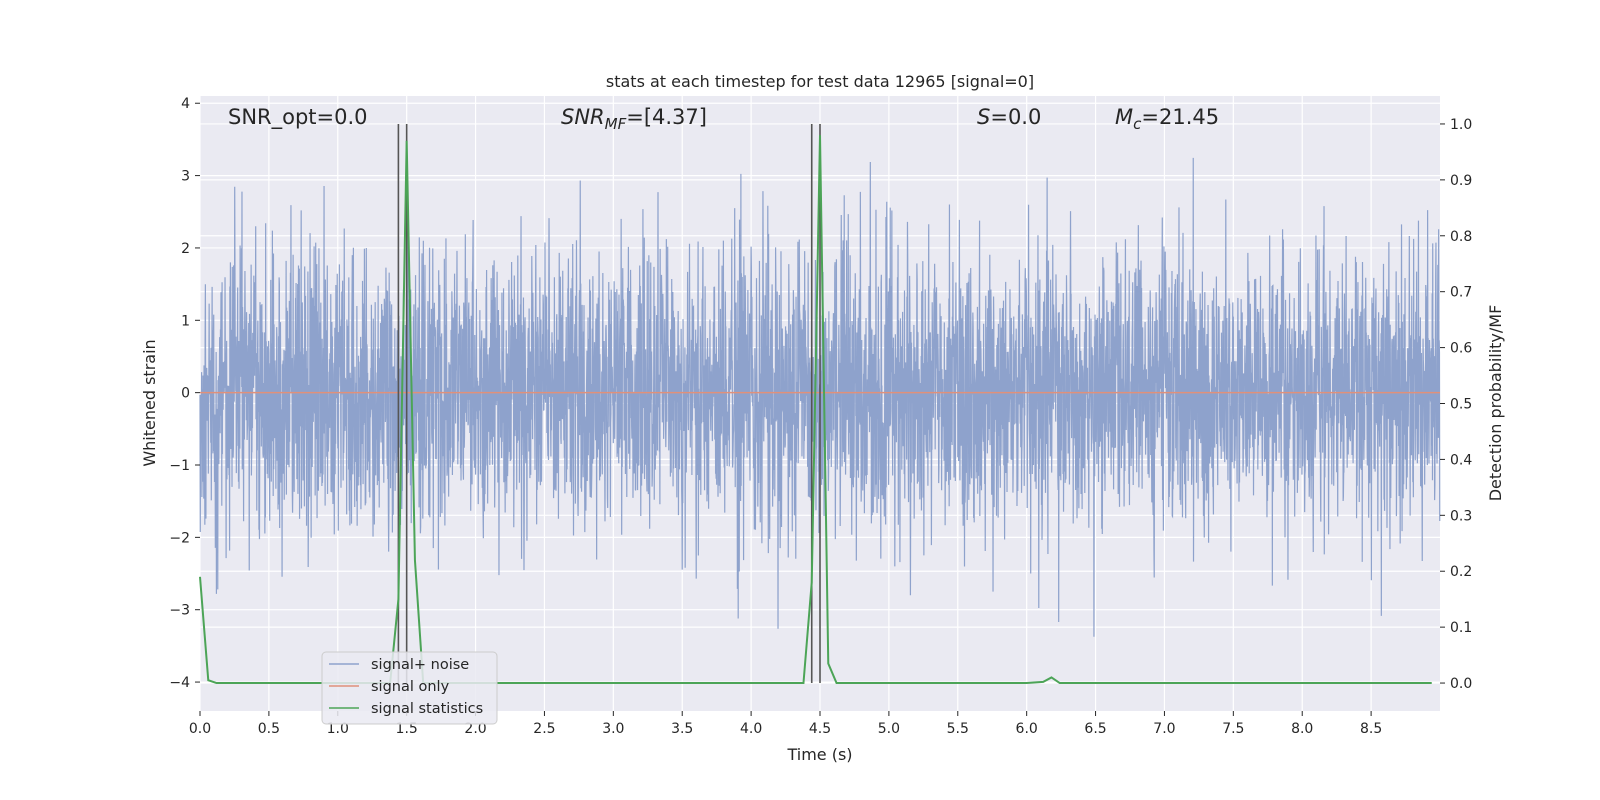 The image size is (1600, 800). What do you see at coordinates (298, 117) in the screenshot?
I see `annotation-snr-opt: SNR_opt=0.0` at bounding box center [298, 117].